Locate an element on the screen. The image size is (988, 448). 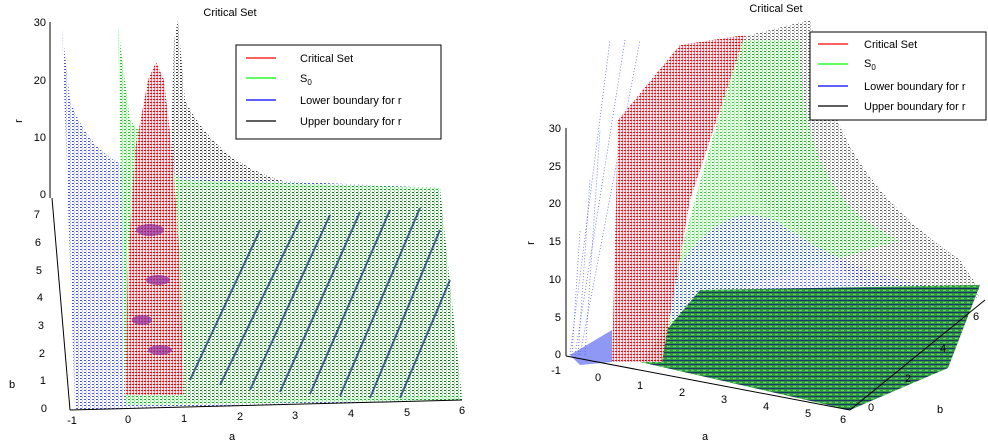
left-y-axis-label: b is located at coordinates (12, 385).